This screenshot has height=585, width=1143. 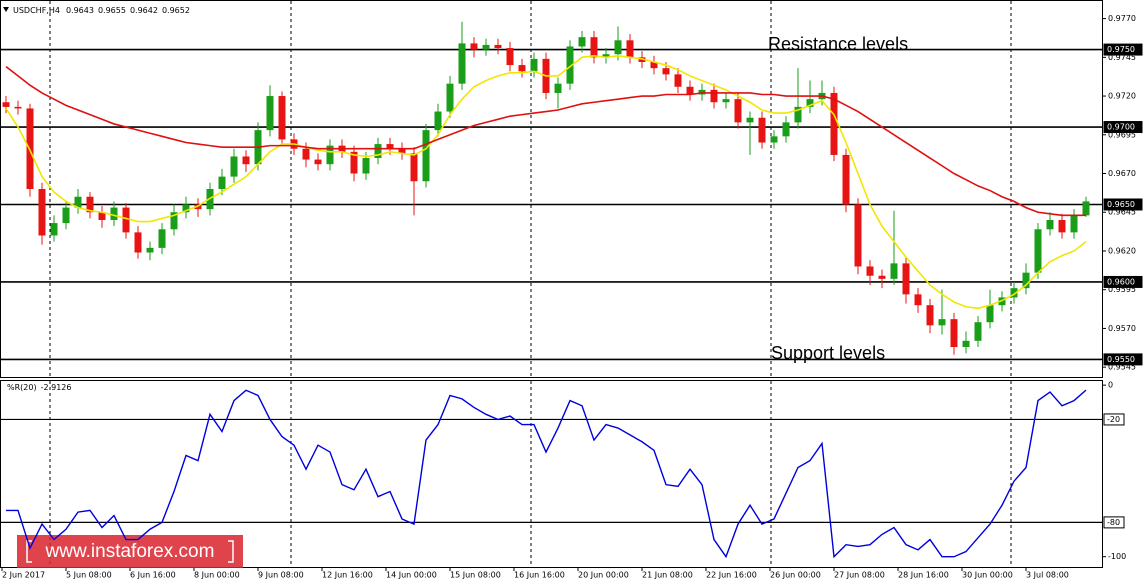 What do you see at coordinates (281, 575) in the screenshot?
I see `x-tick-label: 9 Jun 08:00` at bounding box center [281, 575].